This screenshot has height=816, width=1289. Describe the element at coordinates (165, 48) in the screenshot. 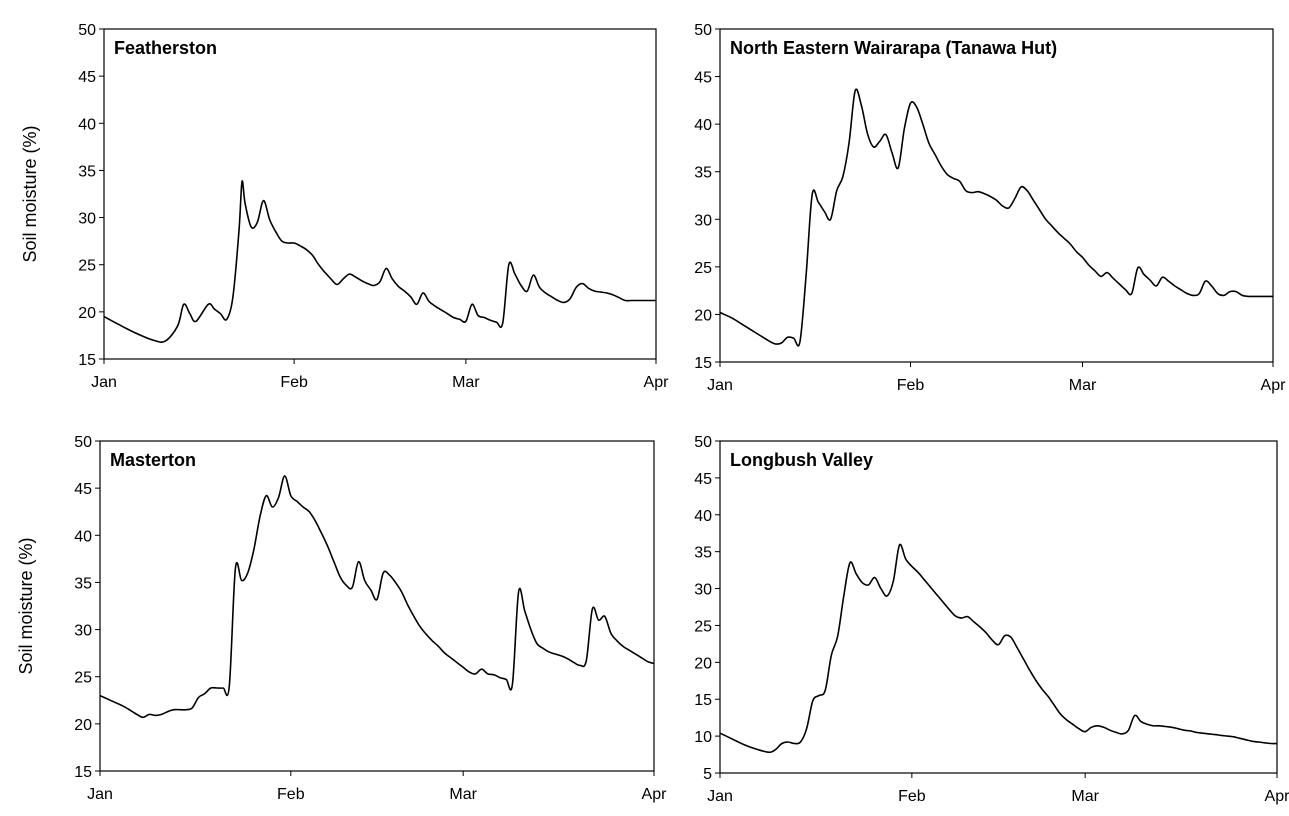

I see `panel-title: Featherston` at that location.